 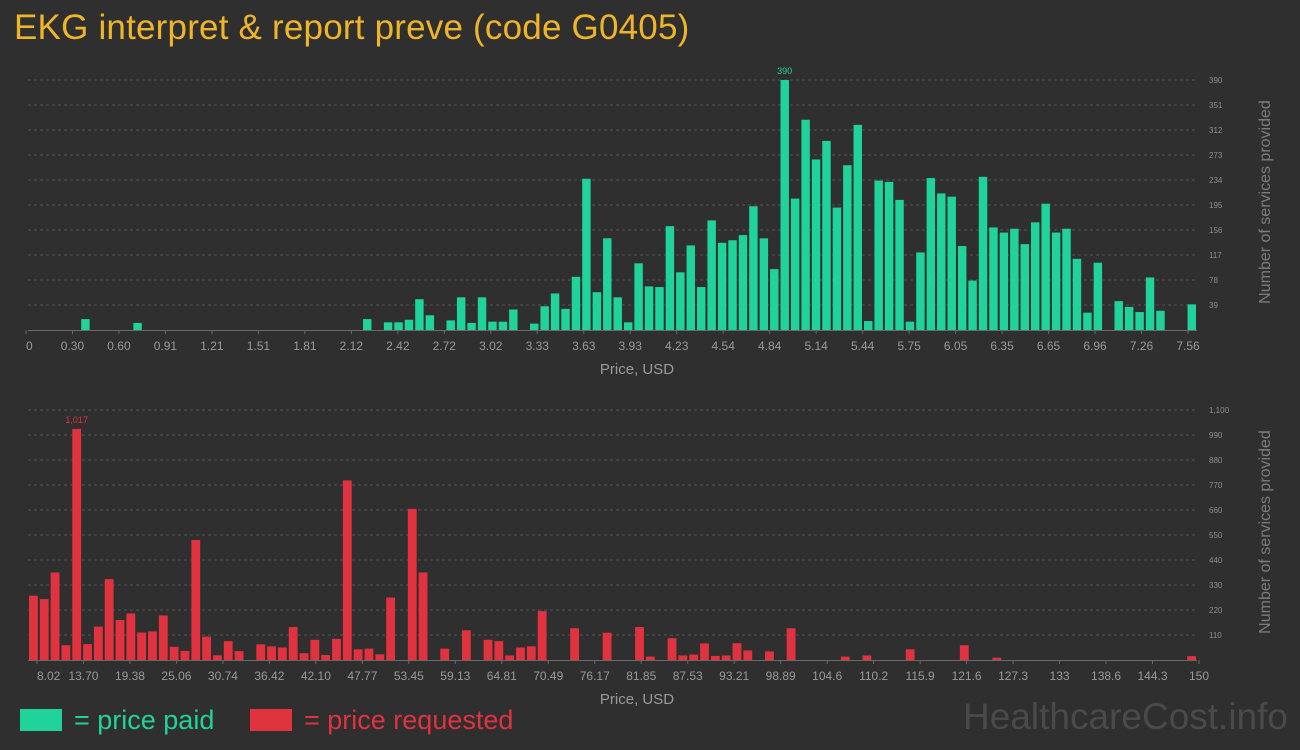 I want to click on paid-x-tick-label: 1.81, so click(x=305, y=346).